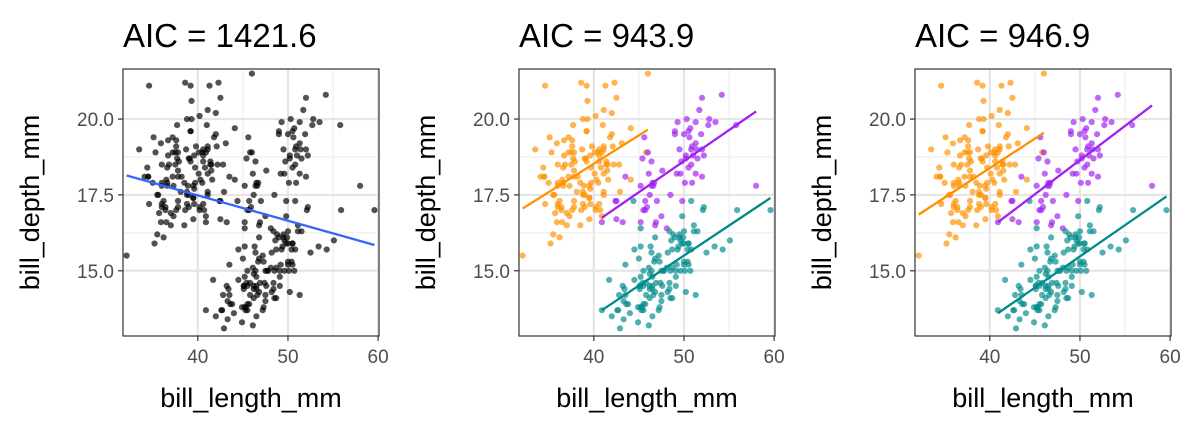 The image size is (1188, 437). What do you see at coordinates (887, 272) in the screenshot?
I see `y-tick-label: 15.0` at bounding box center [887, 272].